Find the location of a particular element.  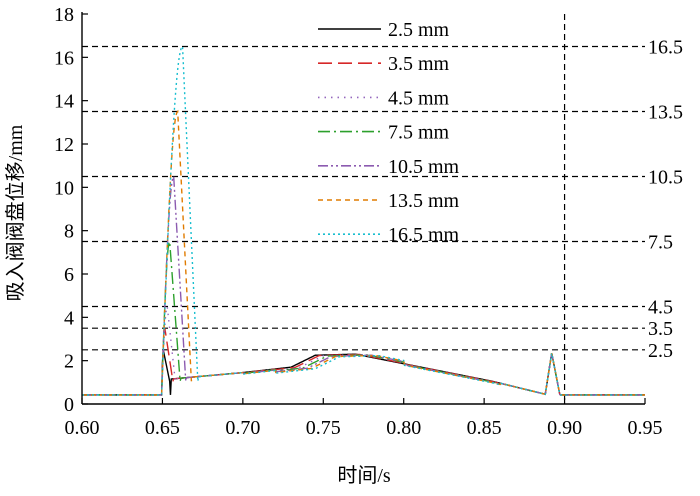

x-tick-label-7: 0.95 is located at coordinates (645, 428).